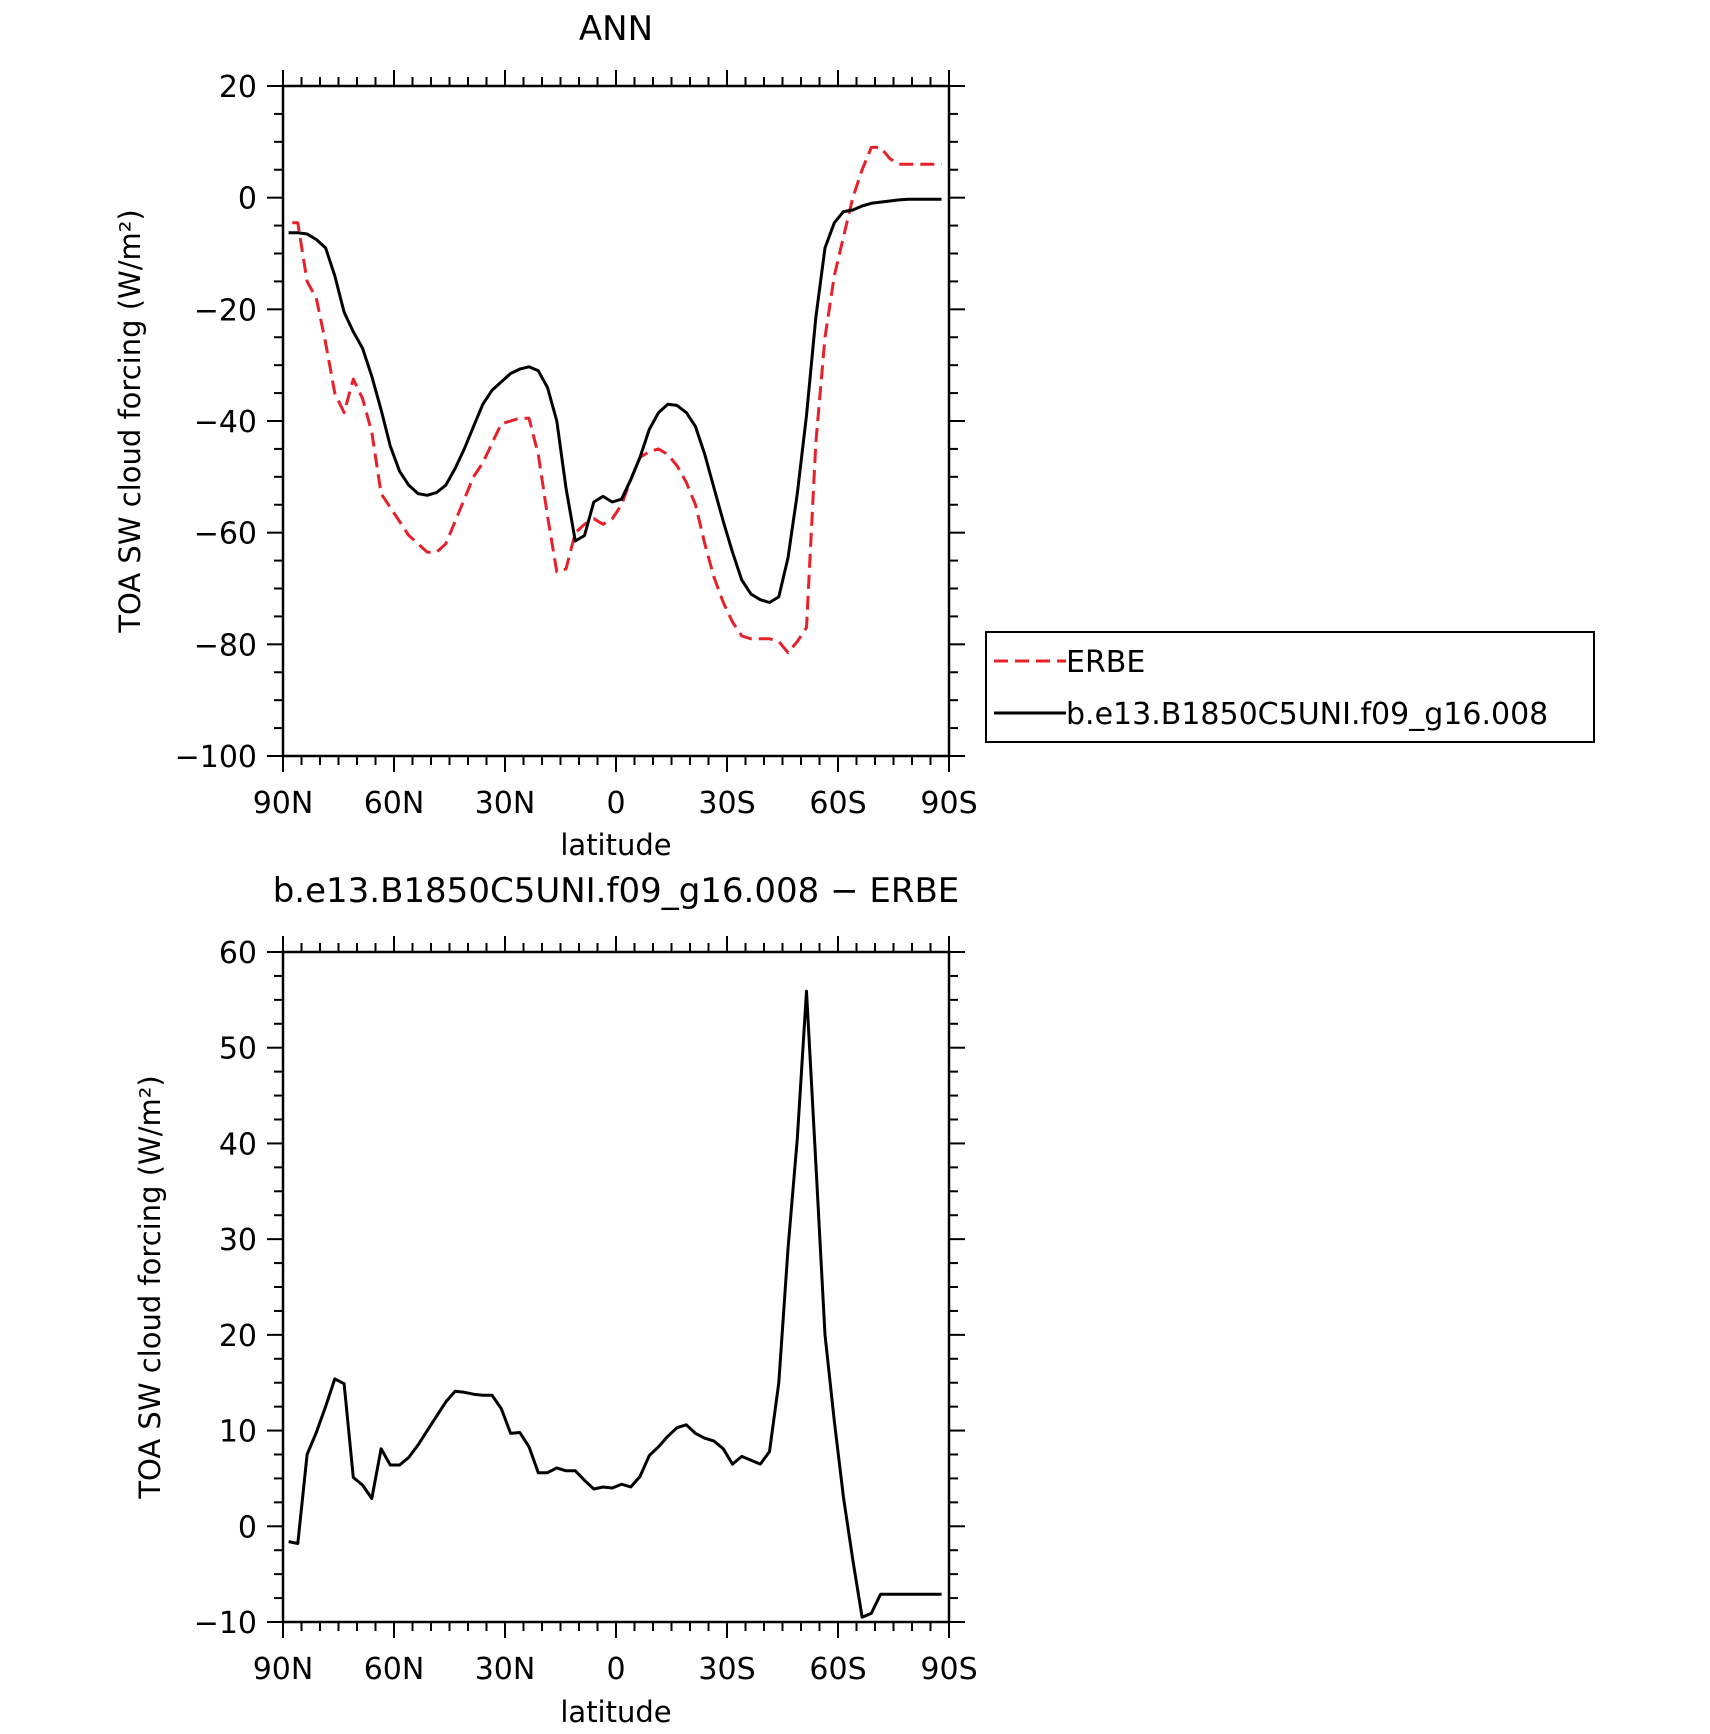 This screenshot has height=1734, width=1710. Describe the element at coordinates (225, 422) in the screenshot. I see `y-tick-label: −40` at that location.